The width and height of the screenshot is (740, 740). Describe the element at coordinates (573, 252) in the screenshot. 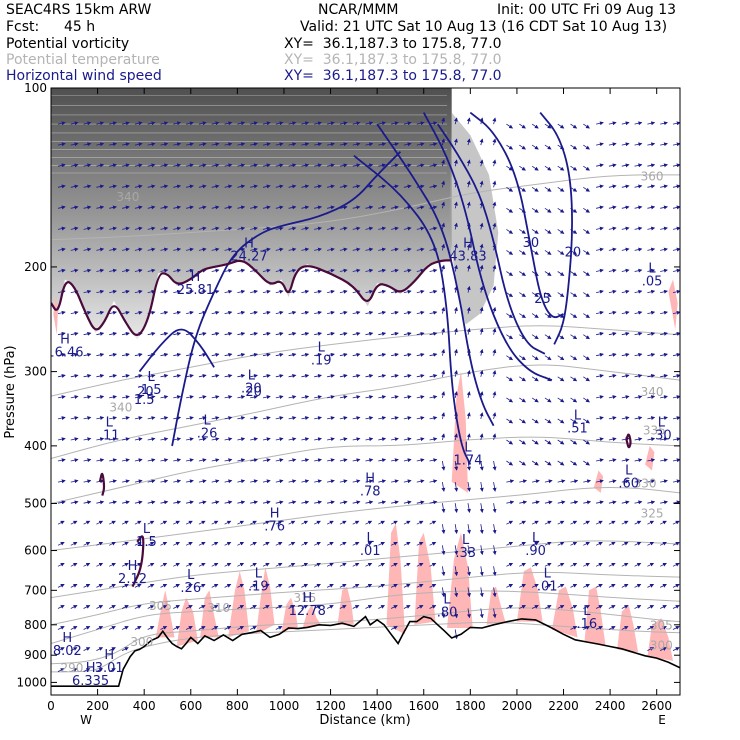

I see `wind-contour-label: 20` at that location.